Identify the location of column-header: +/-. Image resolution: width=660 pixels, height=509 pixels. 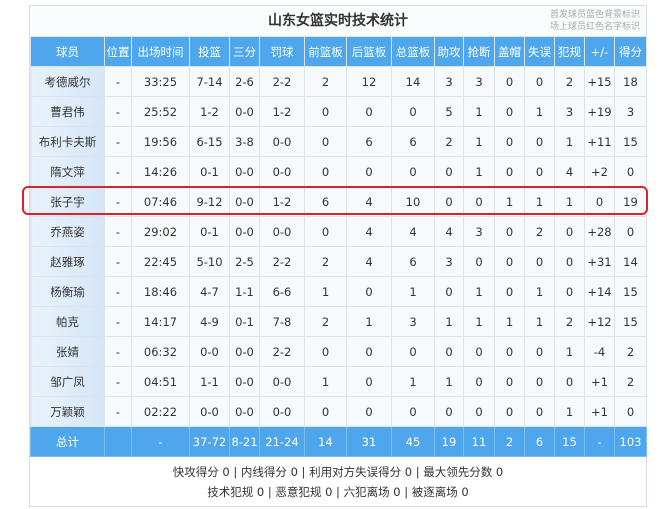
(599, 51).